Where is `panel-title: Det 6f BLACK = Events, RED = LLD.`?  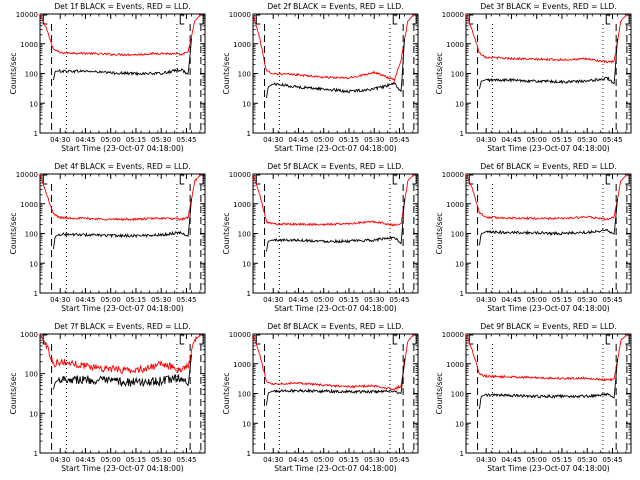
panel-title: Det 6f BLACK = Events, RED = LLD. is located at coordinates (548, 166).